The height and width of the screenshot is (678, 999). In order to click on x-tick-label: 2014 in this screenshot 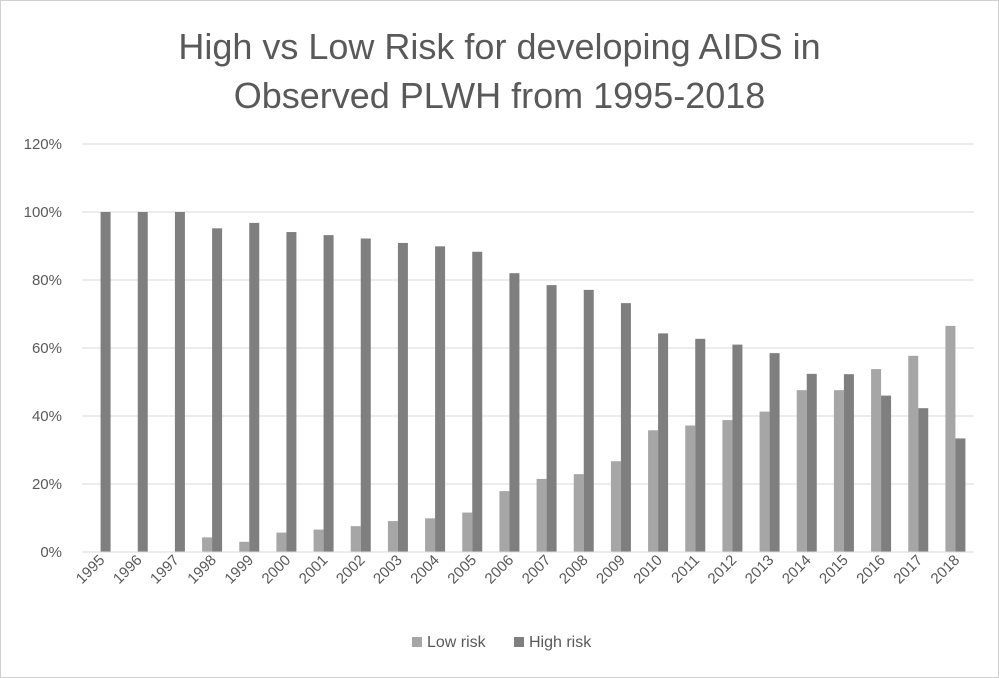, I will do `click(797, 570)`.